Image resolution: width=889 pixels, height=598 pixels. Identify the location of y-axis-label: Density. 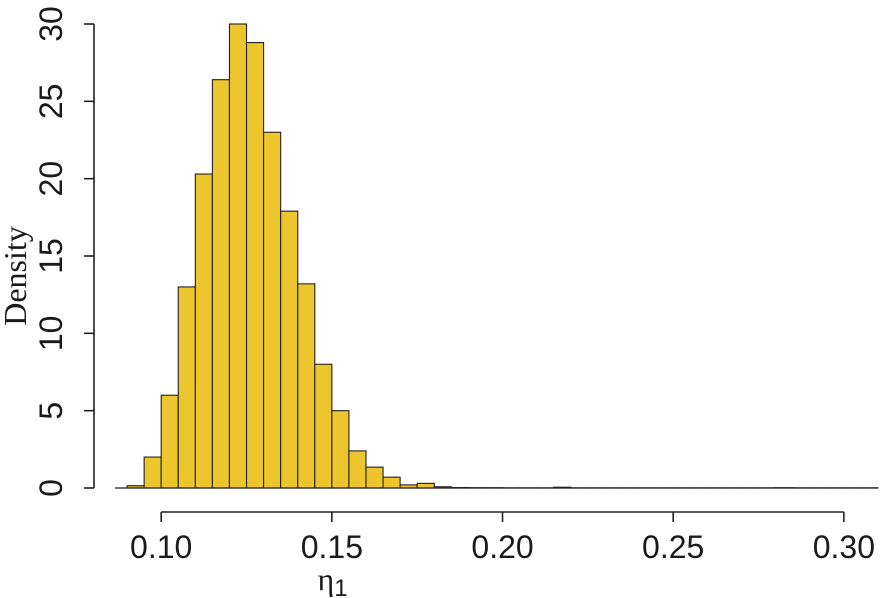
(16, 276).